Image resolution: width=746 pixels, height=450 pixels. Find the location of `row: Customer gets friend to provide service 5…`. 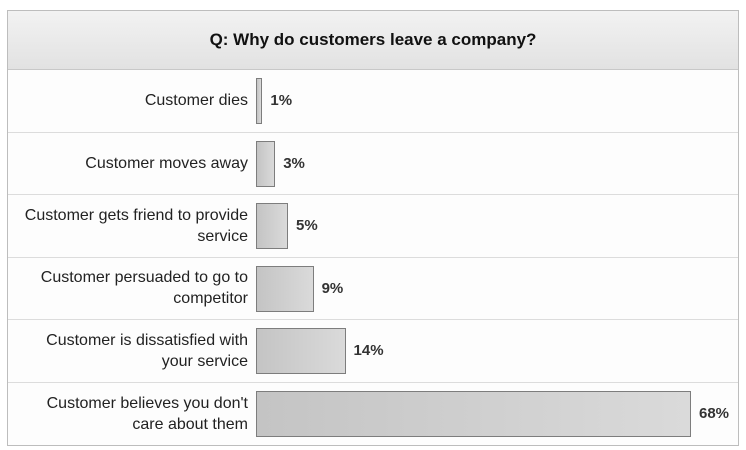

row: Customer gets friend to provide service 5… is located at coordinates (373, 226).